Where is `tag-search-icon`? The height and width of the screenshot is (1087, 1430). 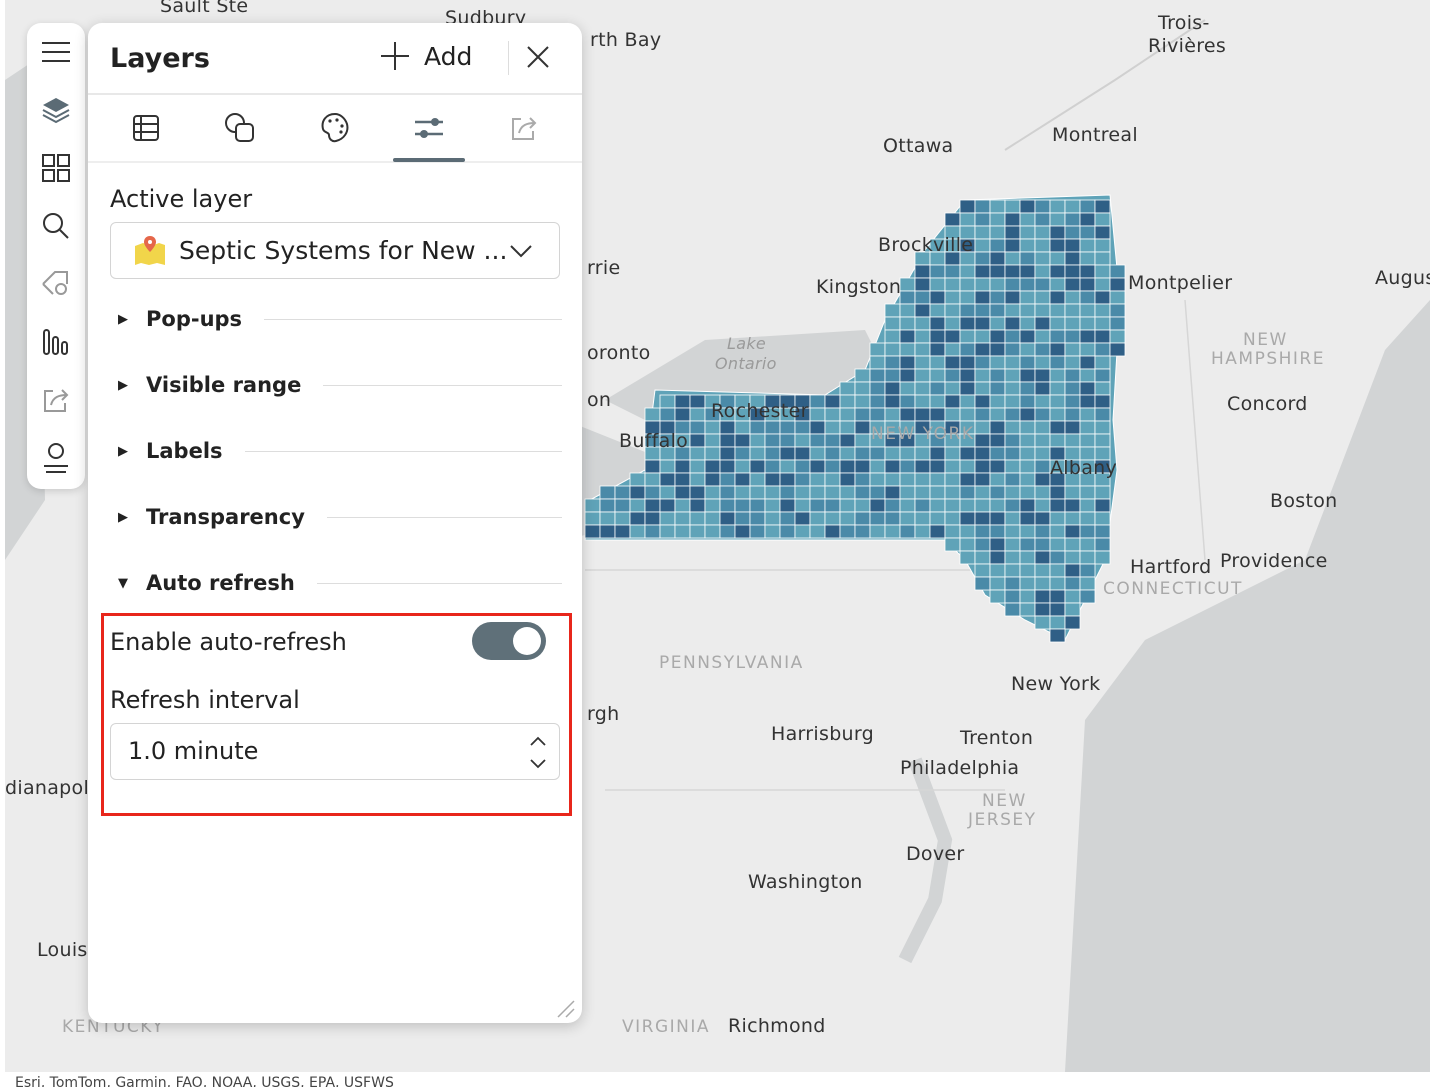 tag-search-icon is located at coordinates (56, 284).